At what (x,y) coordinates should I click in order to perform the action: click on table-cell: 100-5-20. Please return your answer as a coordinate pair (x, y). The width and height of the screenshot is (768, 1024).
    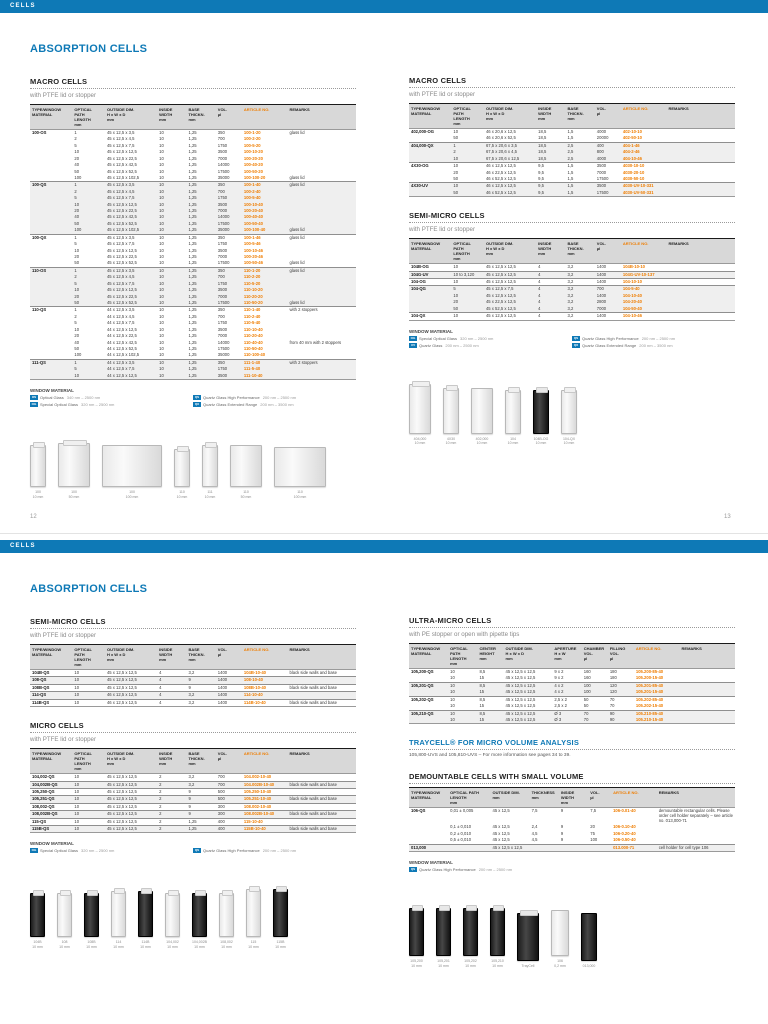
    Looking at the image, I should click on (252, 145).